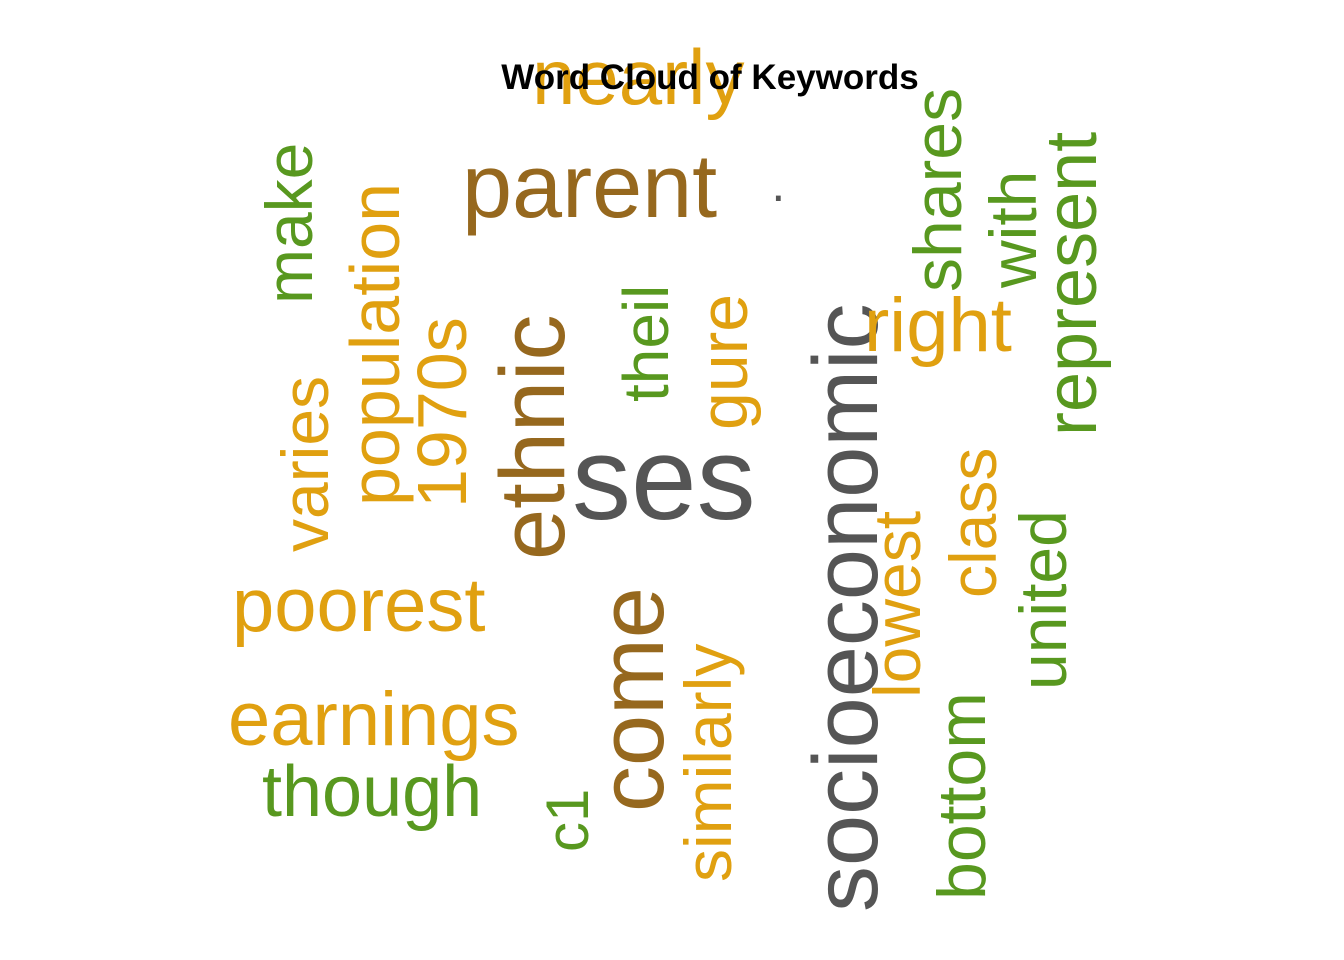  What do you see at coordinates (724, 361) in the screenshot?
I see `word-gure: gure` at bounding box center [724, 361].